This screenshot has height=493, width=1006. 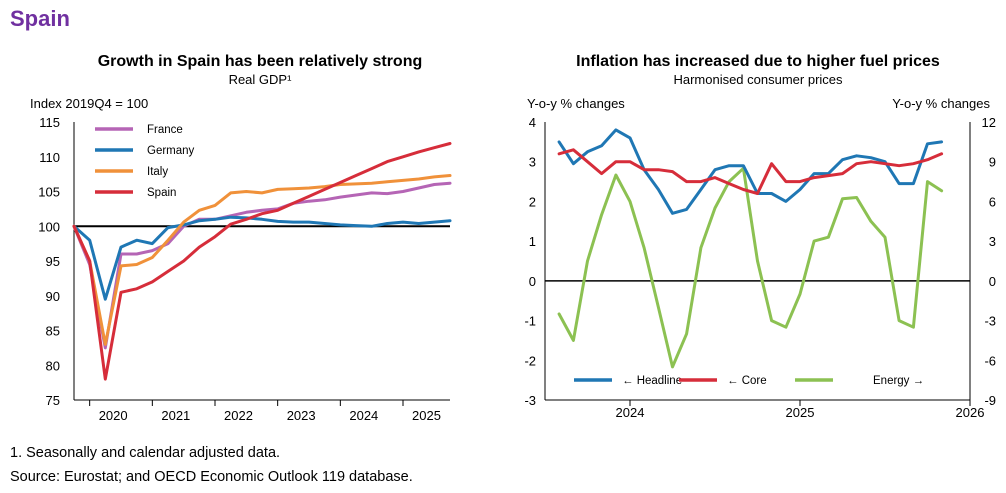 I want to click on y-axis-label-right: Y-o-y % changes, so click(x=941, y=103).